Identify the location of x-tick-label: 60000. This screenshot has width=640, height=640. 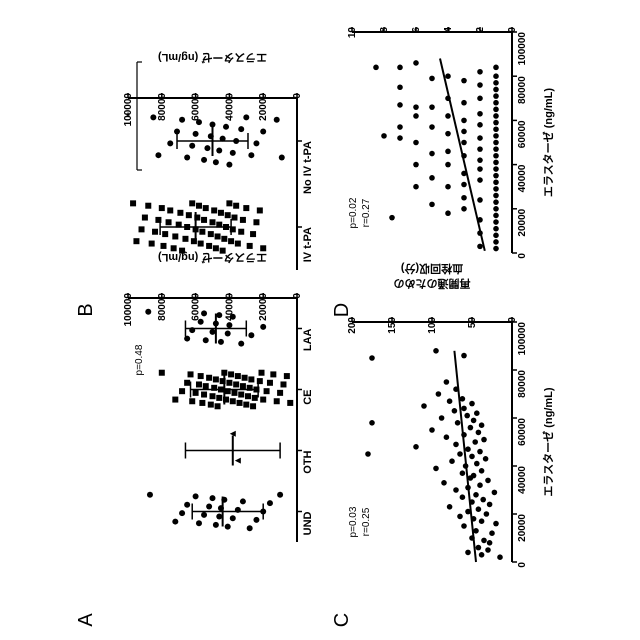
(522, 134).